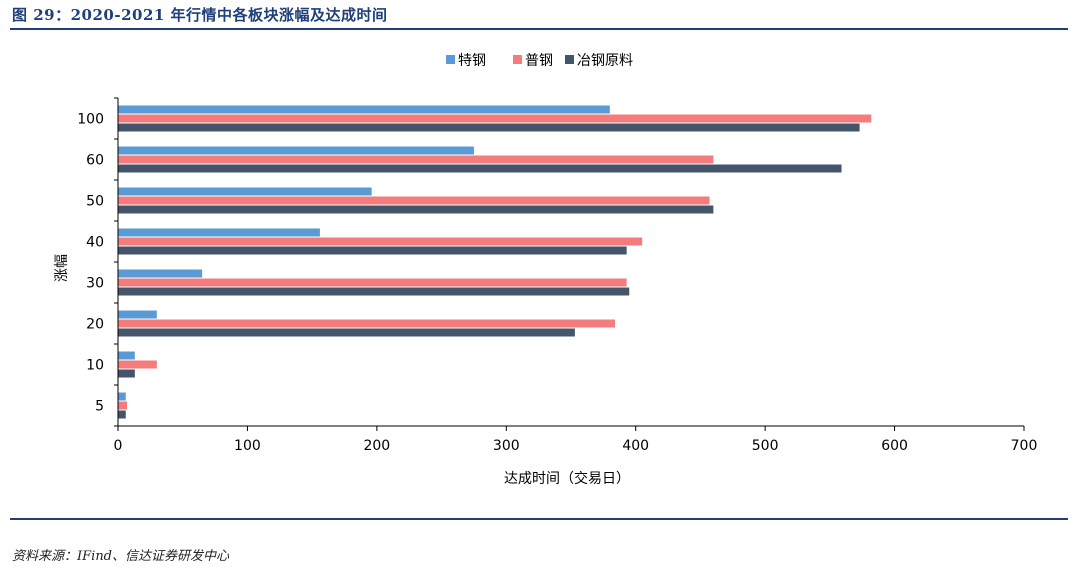 The height and width of the screenshot is (571, 1080). What do you see at coordinates (200, 15) in the screenshot?
I see `figure-title: 图 29：2020-2021 年行情中各板块涨幅及达成时间` at bounding box center [200, 15].